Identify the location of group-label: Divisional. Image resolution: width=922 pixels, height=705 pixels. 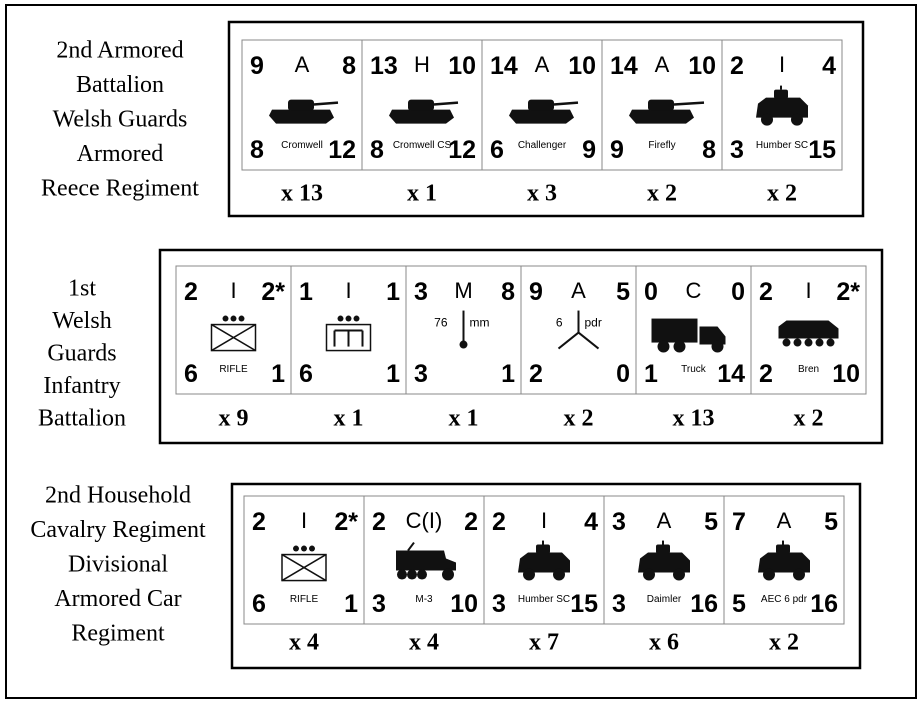
(118, 565).